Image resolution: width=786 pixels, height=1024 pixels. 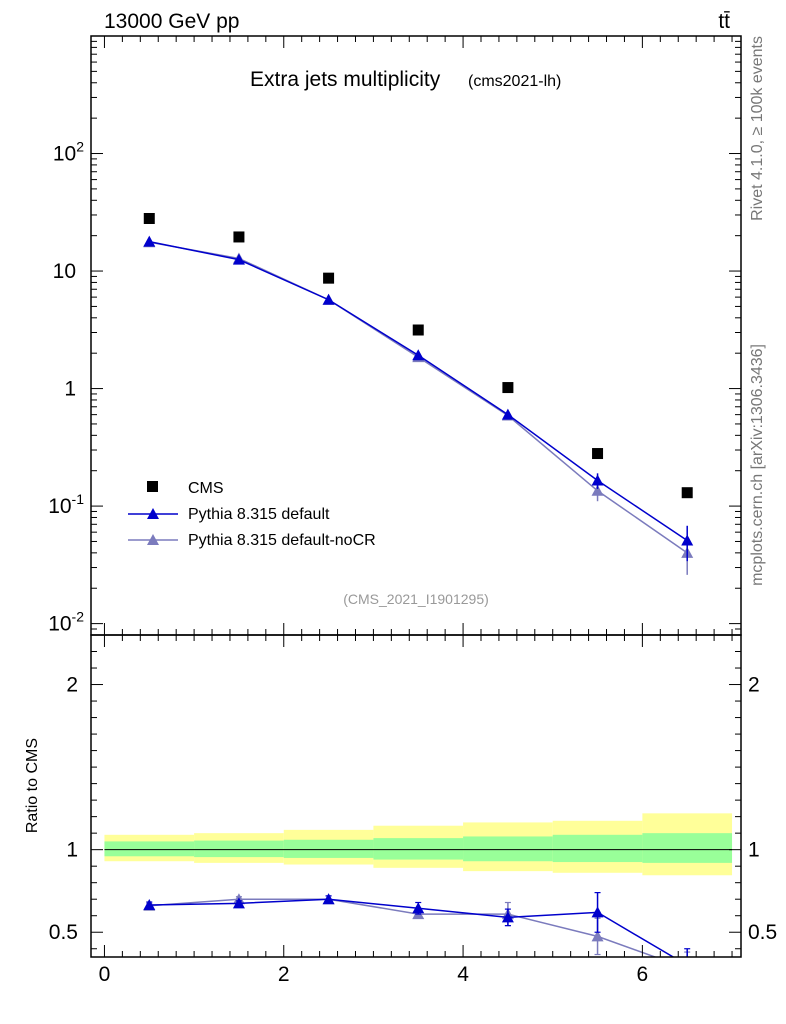 I want to click on y-tick-label: 10², so click(x=68, y=152).